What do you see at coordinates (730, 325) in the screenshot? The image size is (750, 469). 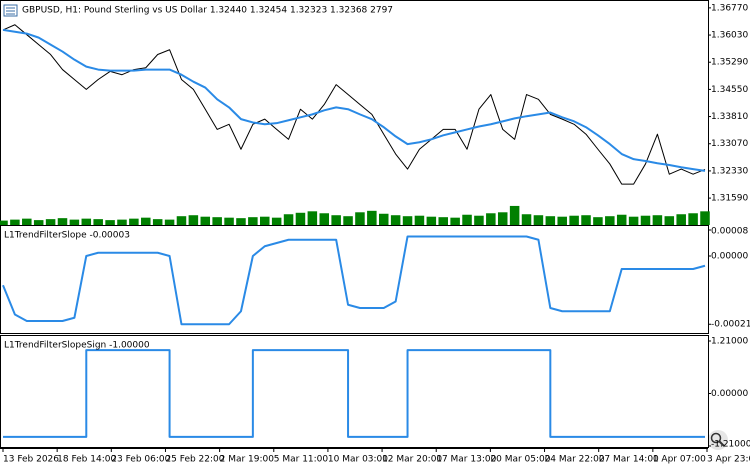 I see `y-tick-label: -0.00021` at bounding box center [730, 325].